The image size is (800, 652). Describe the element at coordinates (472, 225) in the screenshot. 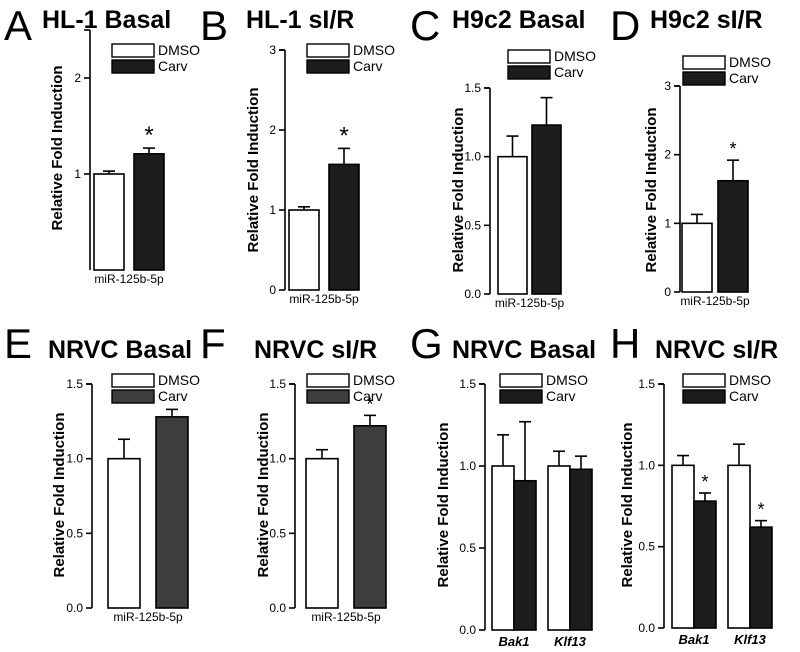

I see `panel-c-ytick-label: 0.5` at that location.